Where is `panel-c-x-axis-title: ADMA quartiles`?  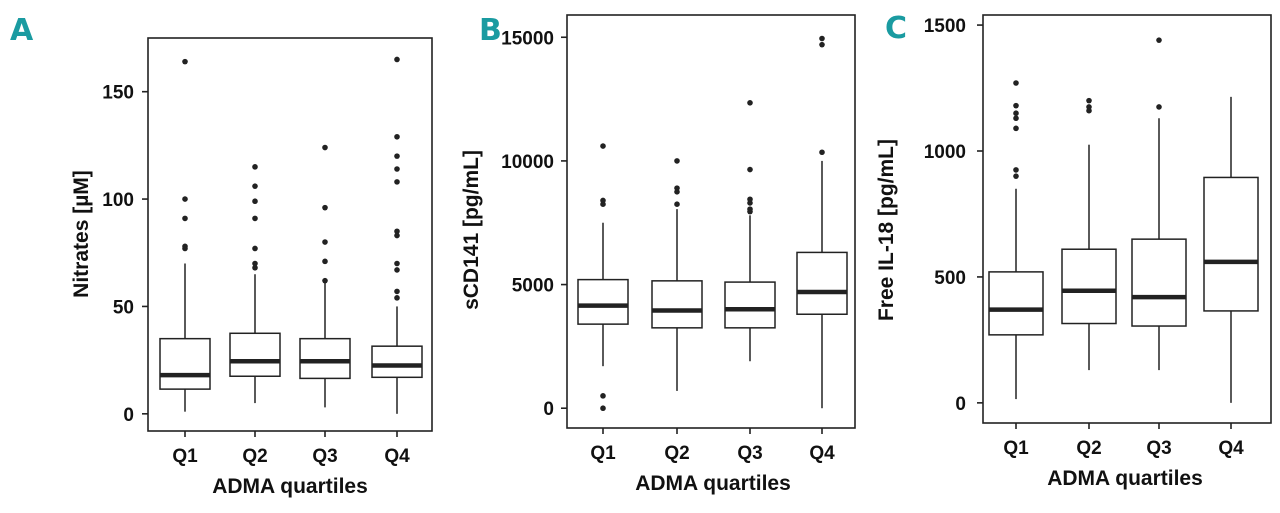
panel-c-x-axis-title: ADMA quartiles is located at coordinates (1125, 478).